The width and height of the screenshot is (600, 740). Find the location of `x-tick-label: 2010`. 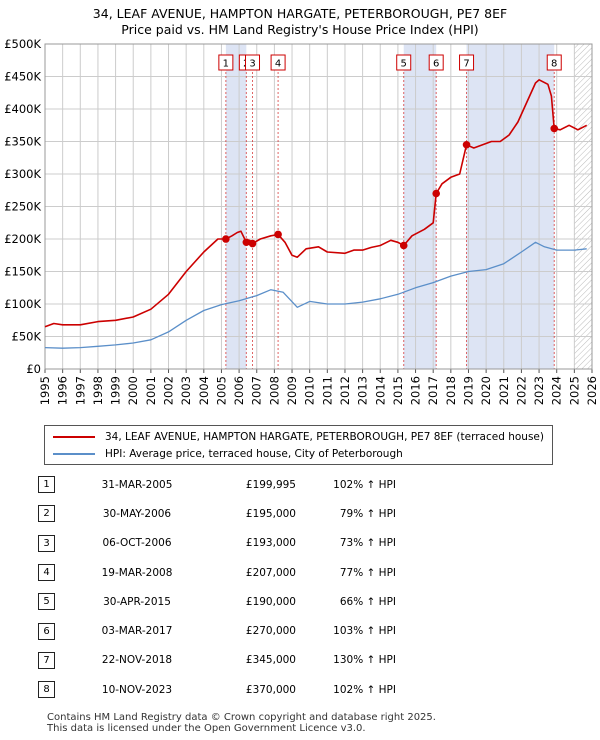

x-tick-label: 2010 is located at coordinates (310, 390).